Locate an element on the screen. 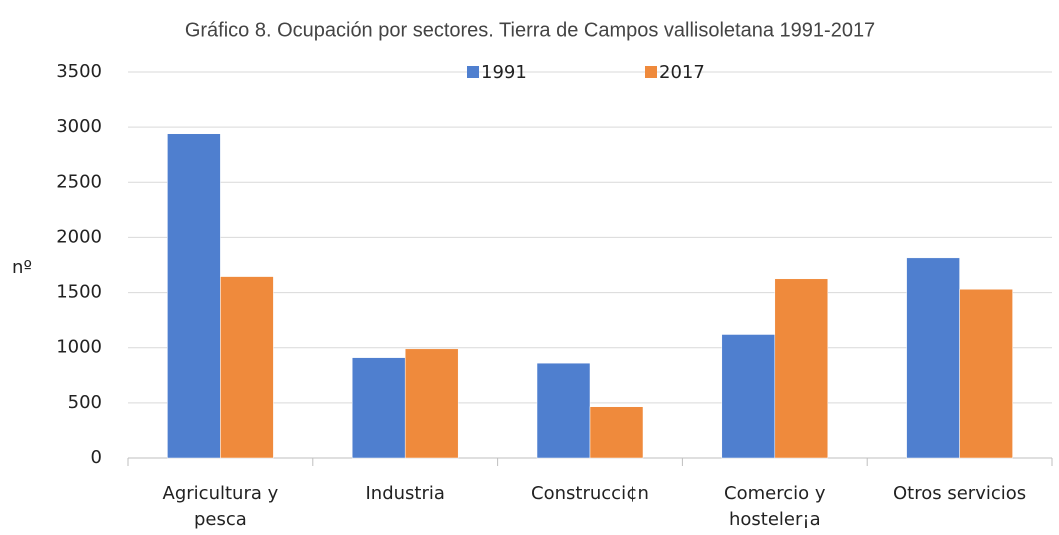  x-tick-label: Comercio y hosteler¡a is located at coordinates (775, 506).